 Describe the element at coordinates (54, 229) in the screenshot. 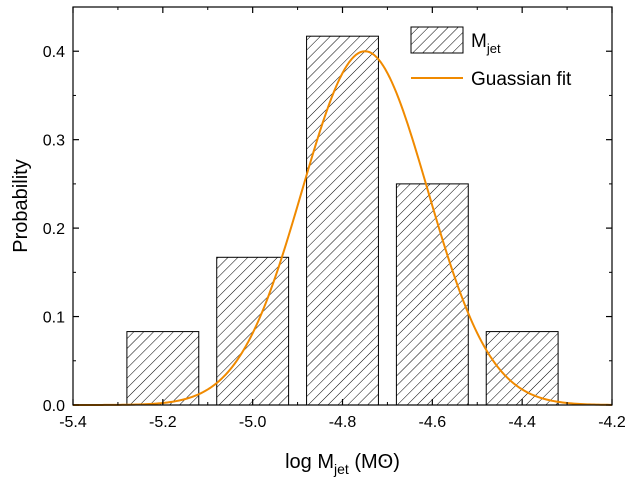

I see `y-tick-label: 0.2` at that location.